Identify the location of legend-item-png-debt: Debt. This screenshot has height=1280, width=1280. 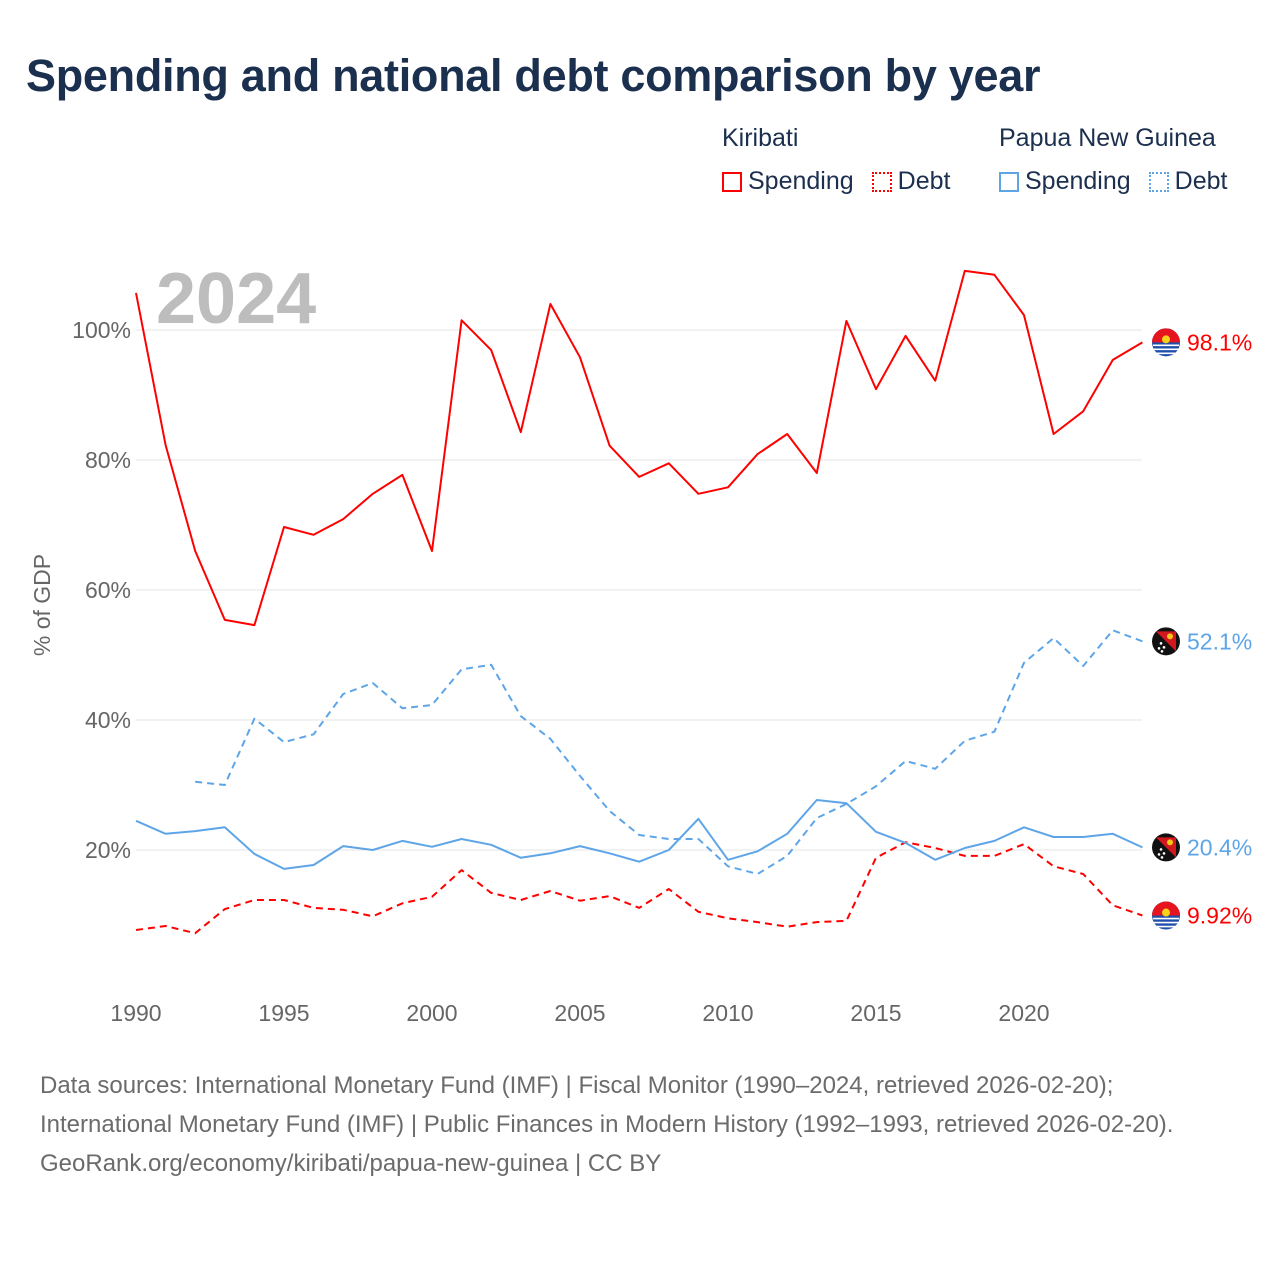
(1187, 181).